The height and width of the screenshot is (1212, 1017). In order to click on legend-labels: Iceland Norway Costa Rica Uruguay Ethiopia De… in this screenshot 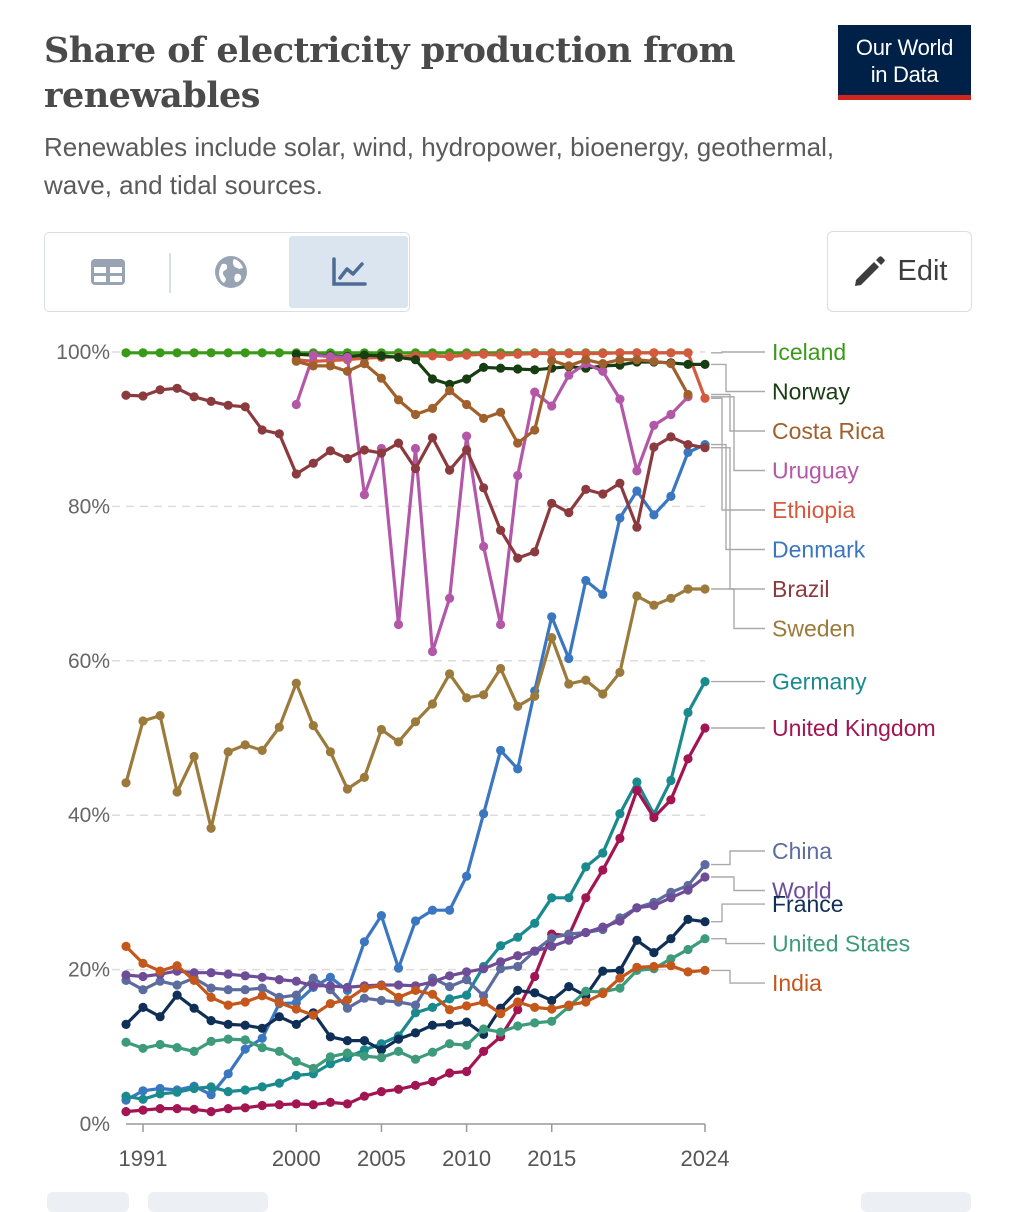, I will do `click(823, 667)`.